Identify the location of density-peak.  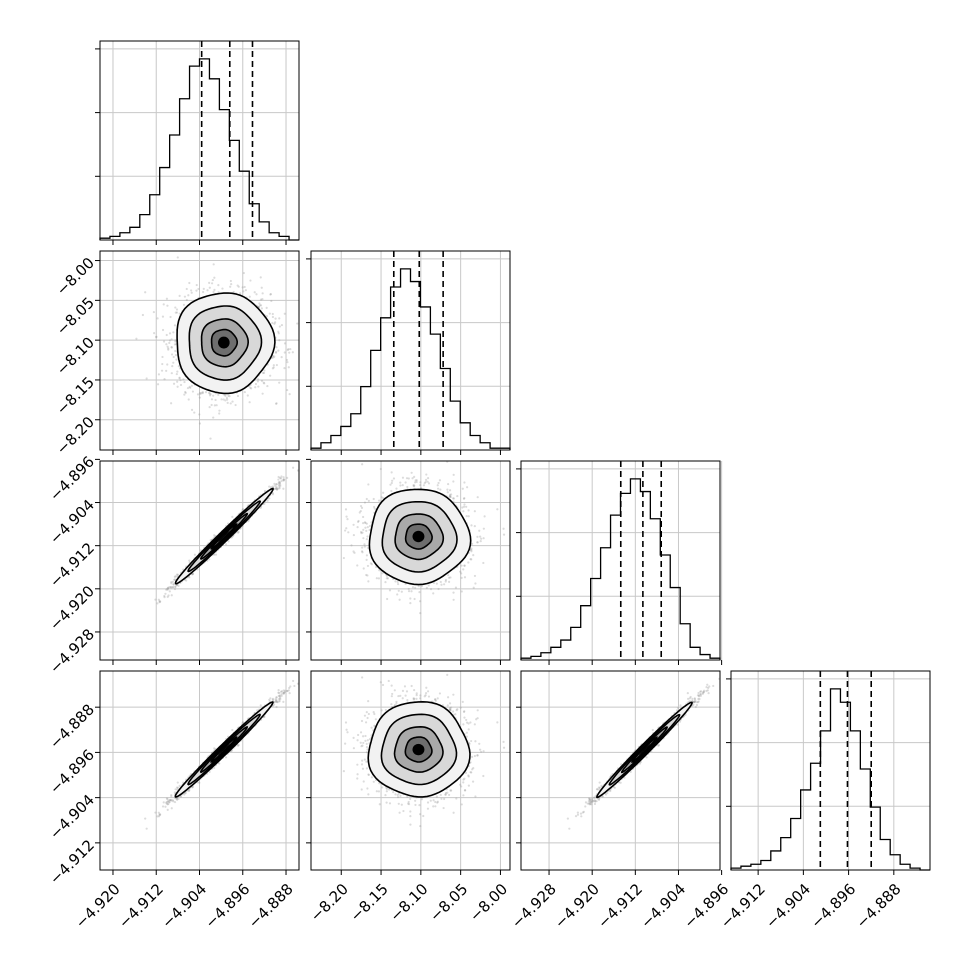
(418, 749).